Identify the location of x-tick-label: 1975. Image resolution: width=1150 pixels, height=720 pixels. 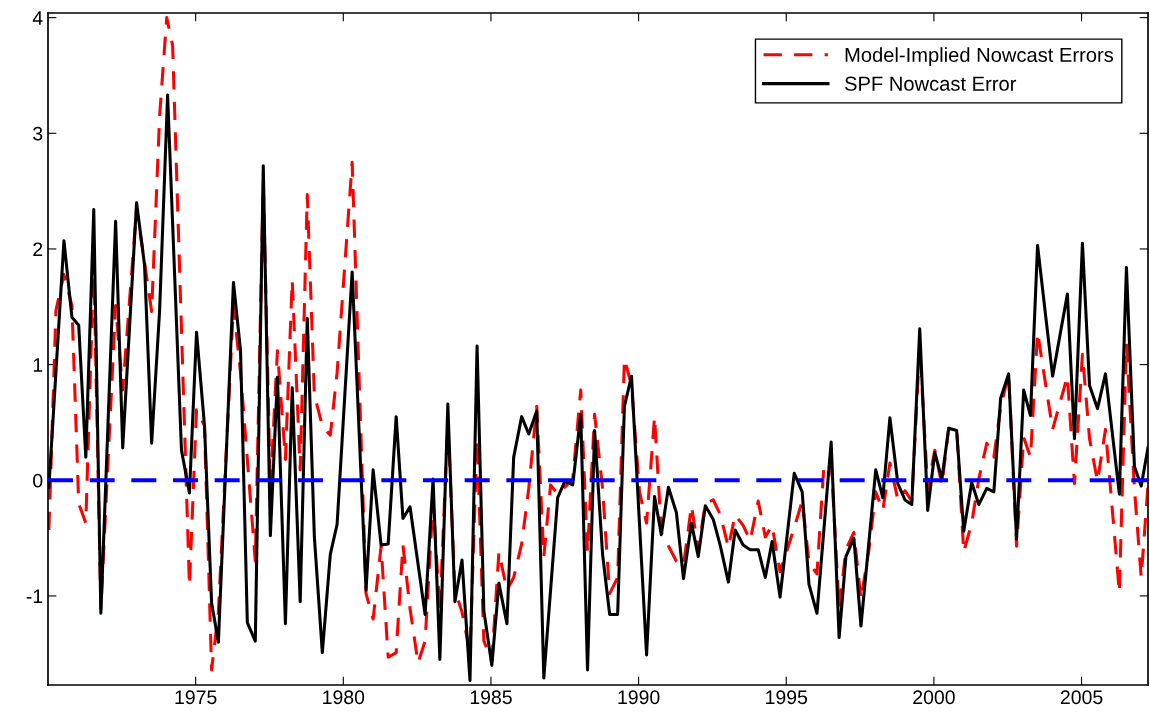
(196, 697).